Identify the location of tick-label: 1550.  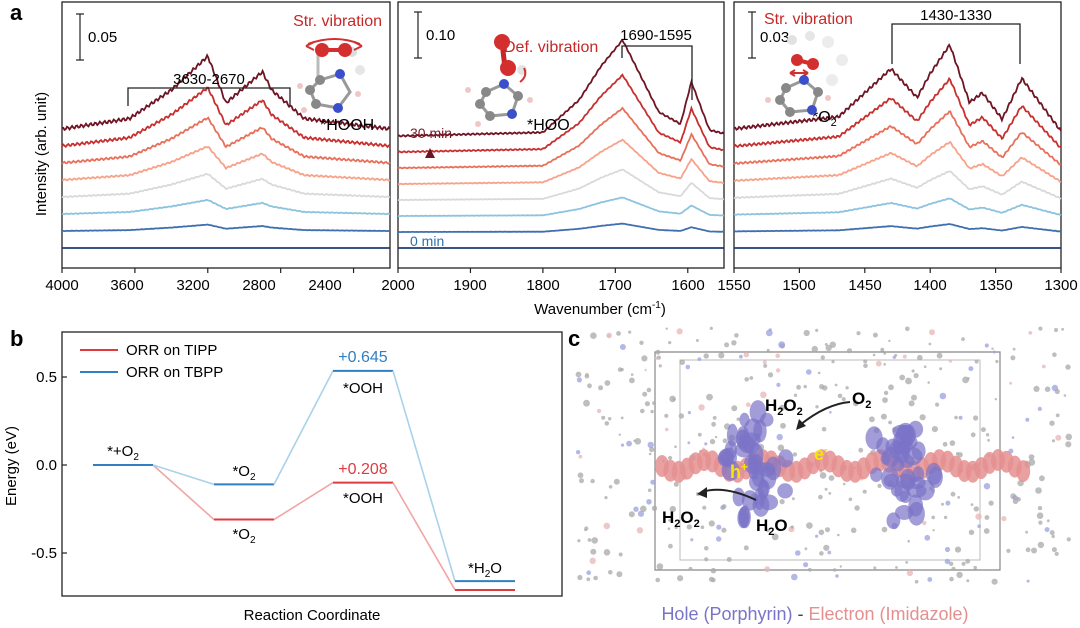
(733, 285).